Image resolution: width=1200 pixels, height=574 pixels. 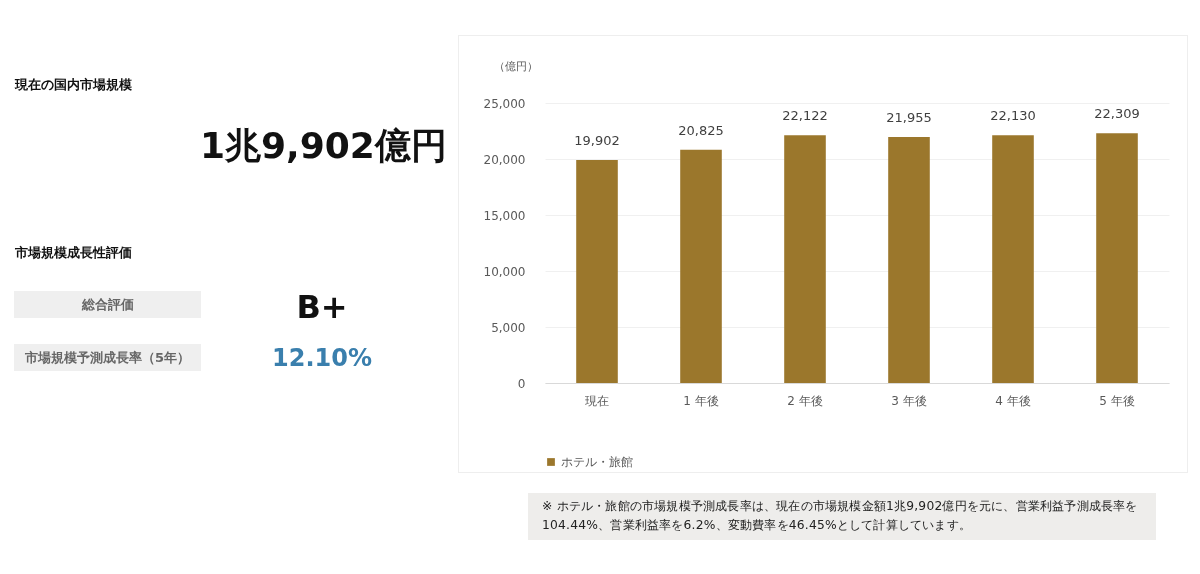 What do you see at coordinates (909, 118) in the screenshot?
I see `data-label: 21,955` at bounding box center [909, 118].